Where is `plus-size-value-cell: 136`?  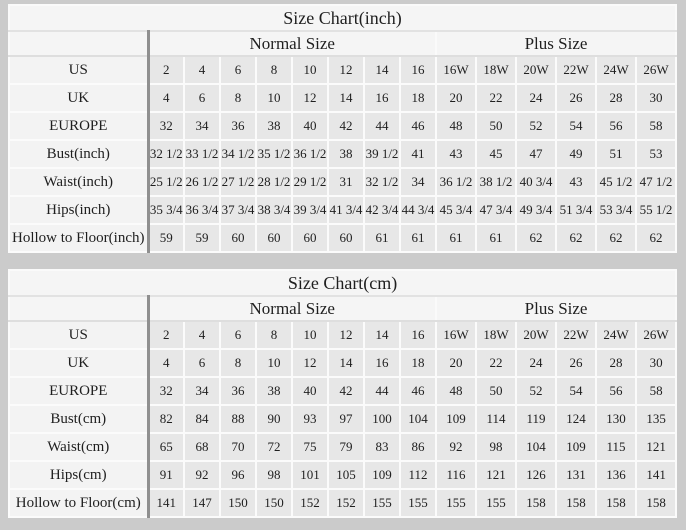 plus-size-value-cell: 136 is located at coordinates (616, 475).